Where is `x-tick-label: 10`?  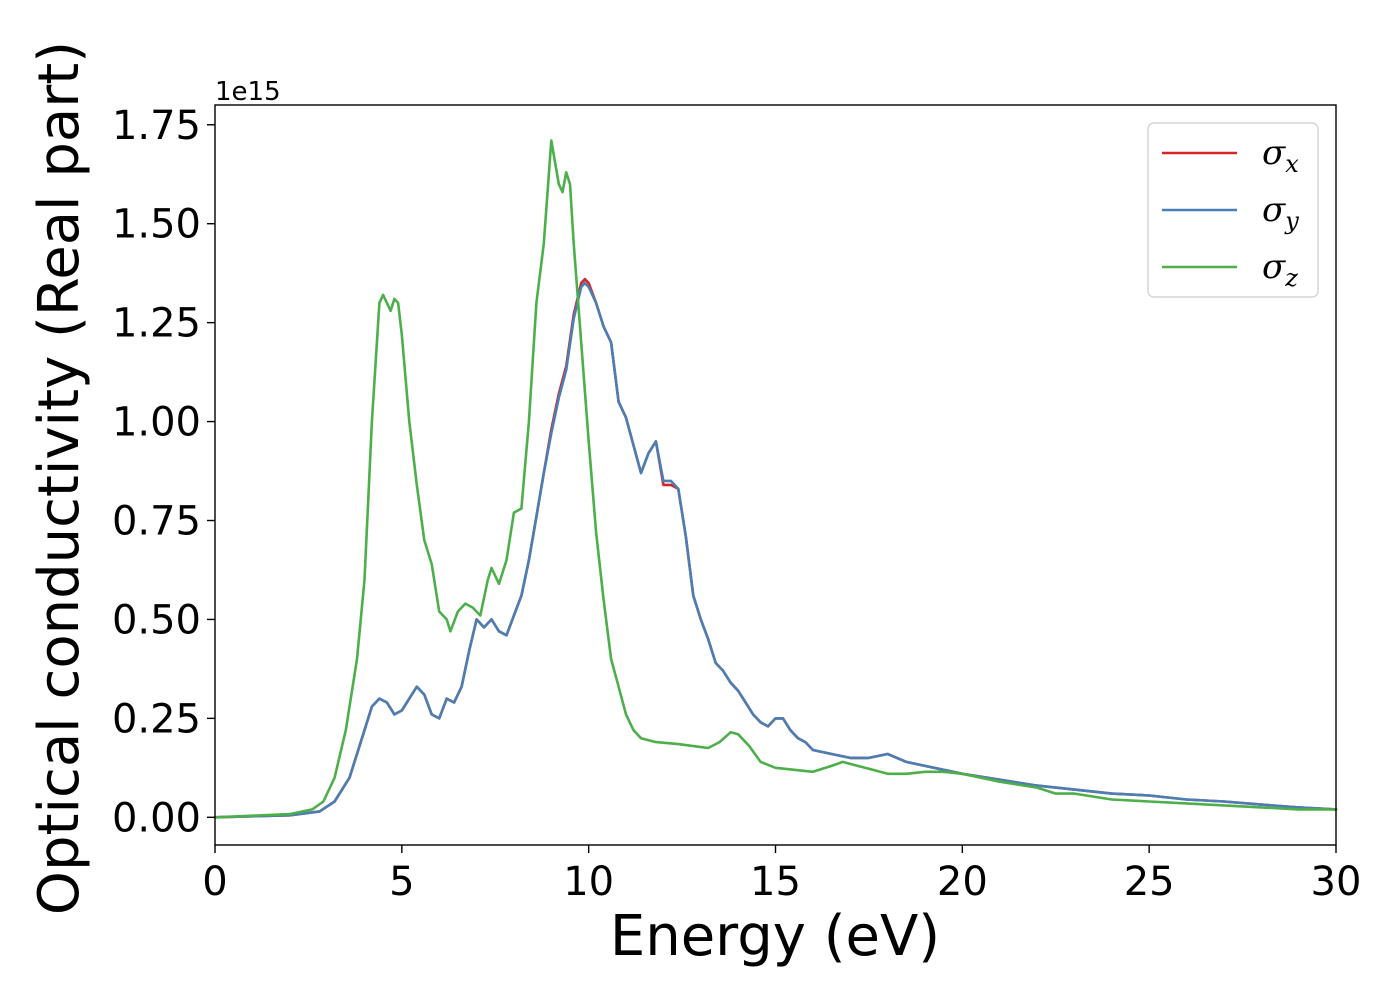
x-tick-label: 10 is located at coordinates (588, 882).